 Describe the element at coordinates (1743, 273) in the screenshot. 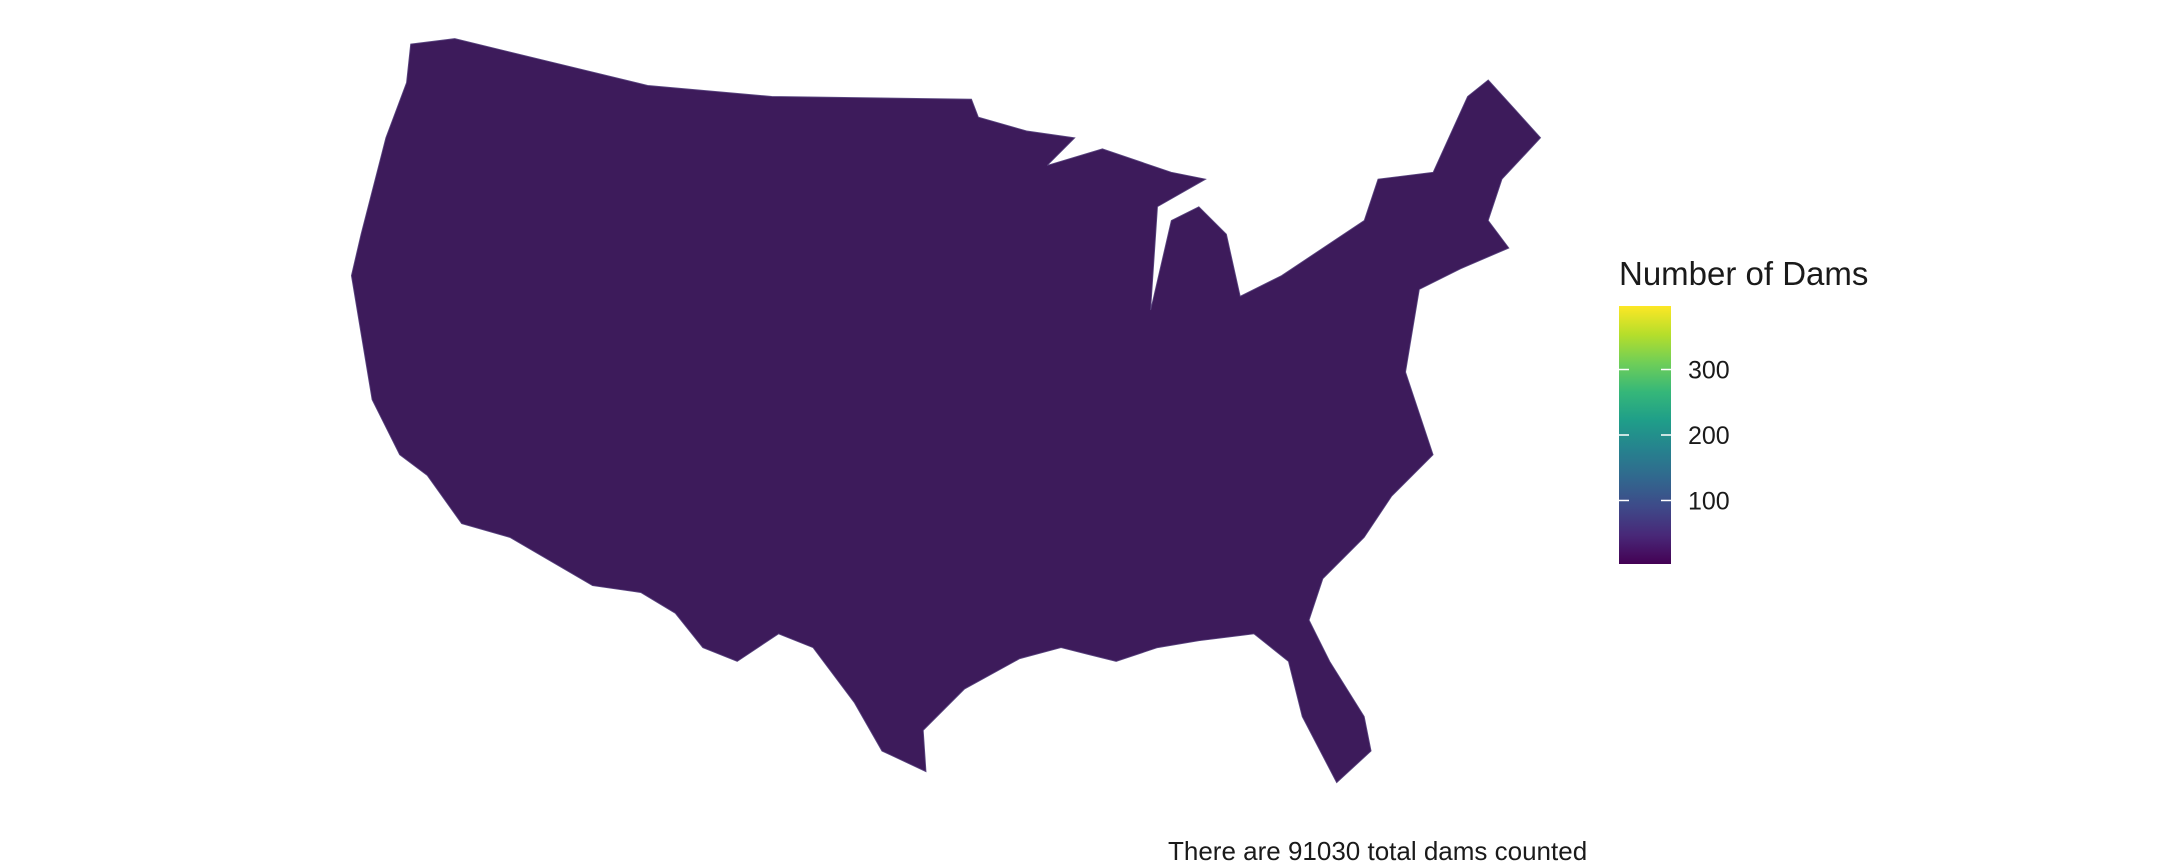

I see `legend-title: Number of Dams` at that location.